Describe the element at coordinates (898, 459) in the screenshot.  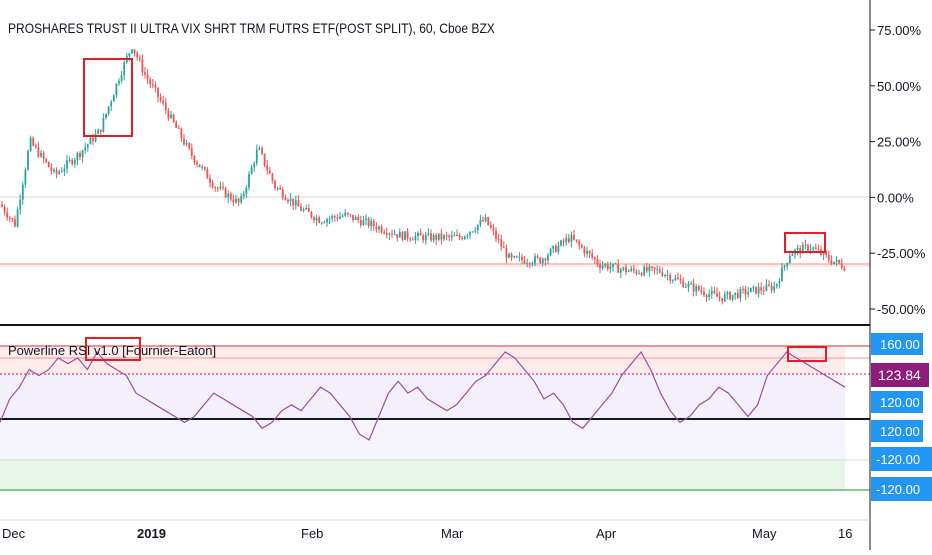
I see `axis-label-neg120a: -120.00` at that location.